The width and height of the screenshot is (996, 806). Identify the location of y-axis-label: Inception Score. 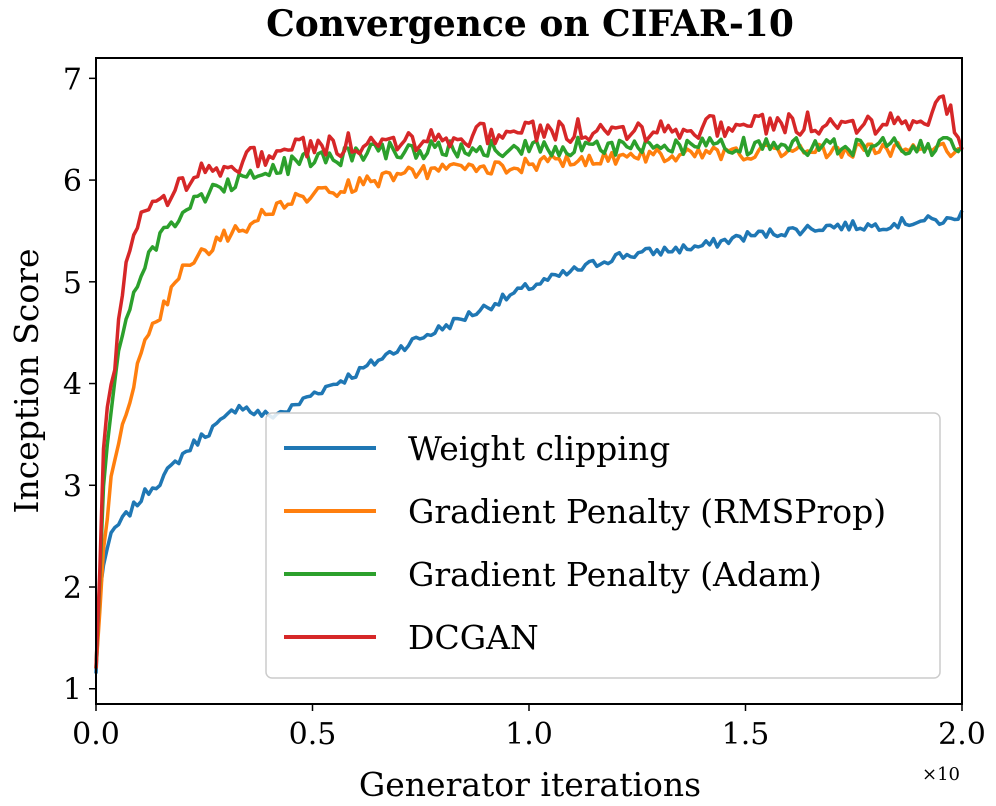
(26, 380).